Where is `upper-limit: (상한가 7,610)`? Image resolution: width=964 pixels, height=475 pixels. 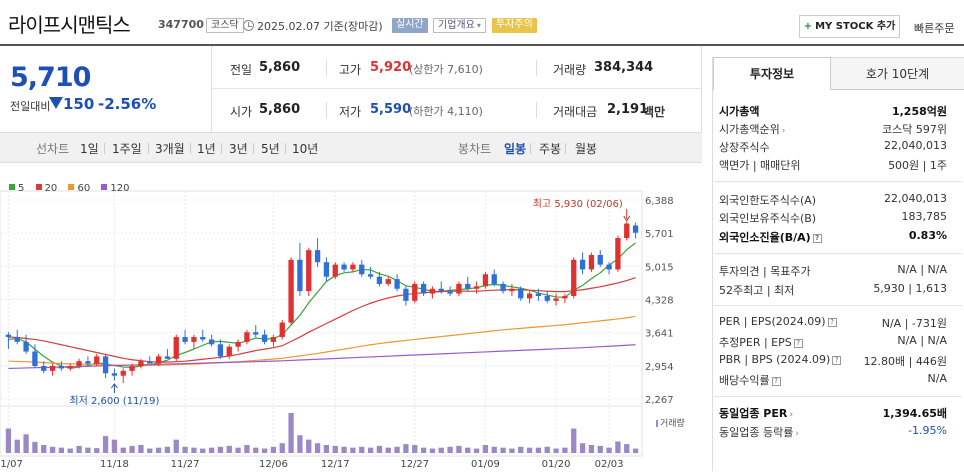
upper-limit: (상한가 7,610) is located at coordinates (446, 69).